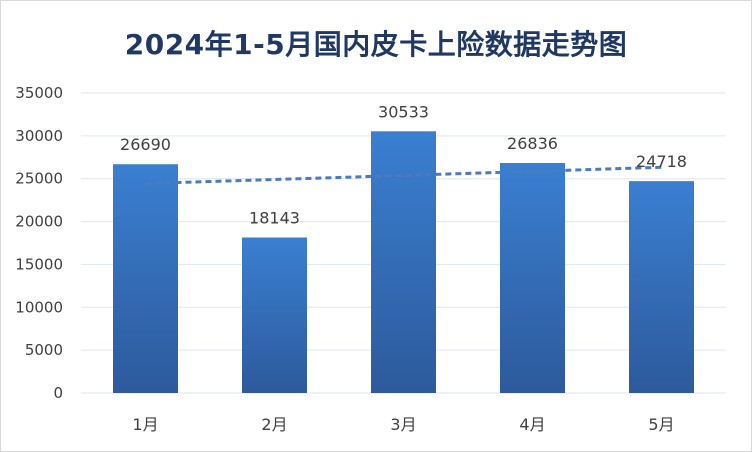  I want to click on y-axis-labels: 0 5000 10000 15000 20000 25000 30000 35000, so click(39, 243).